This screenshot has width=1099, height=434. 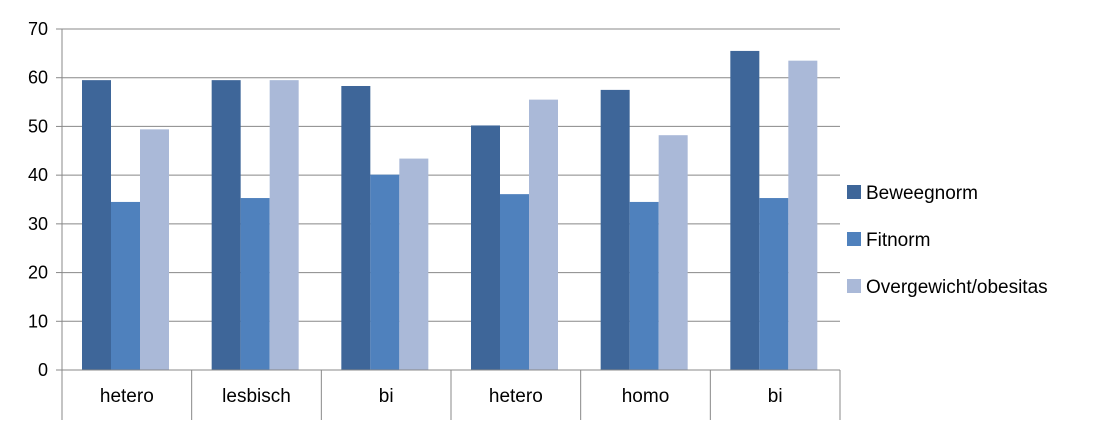 What do you see at coordinates (38, 273) in the screenshot?
I see `y-tick-label: 20` at bounding box center [38, 273].